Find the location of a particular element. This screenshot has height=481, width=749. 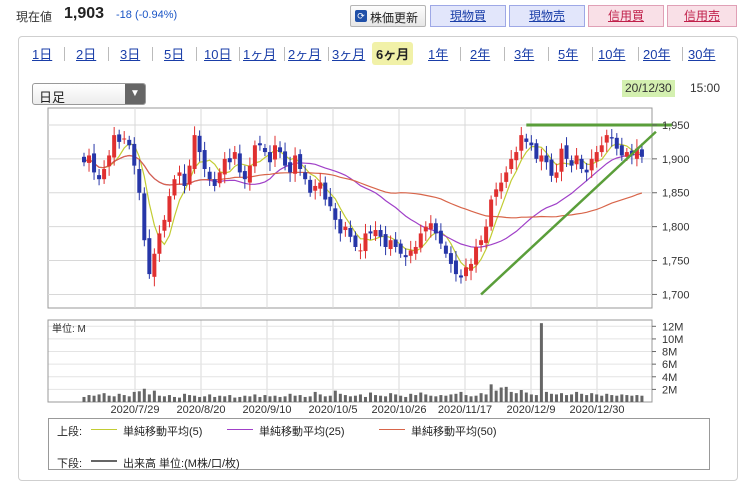

tab-3d: 3日 is located at coordinates (130, 54).